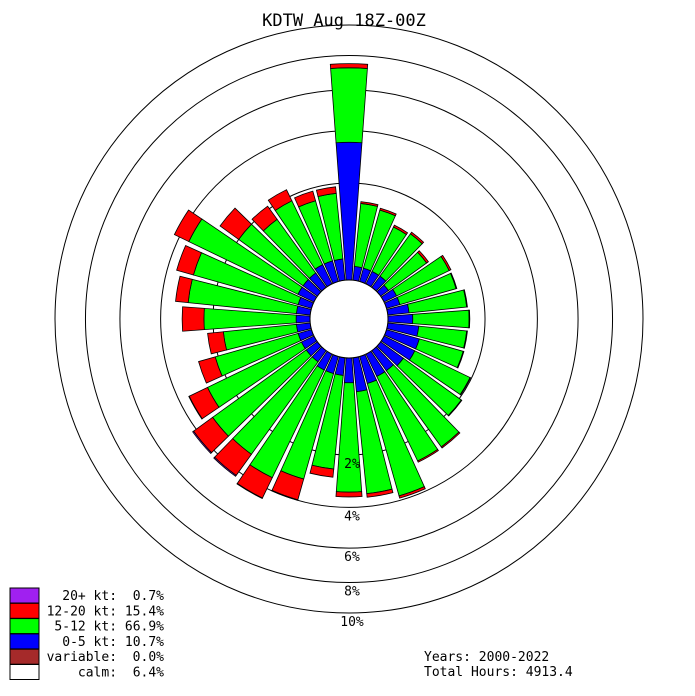 The width and height of the screenshot is (695, 696). Describe the element at coordinates (109, 627) in the screenshot. I see `legend-label: 5-12 kt: 66.9%` at that location.